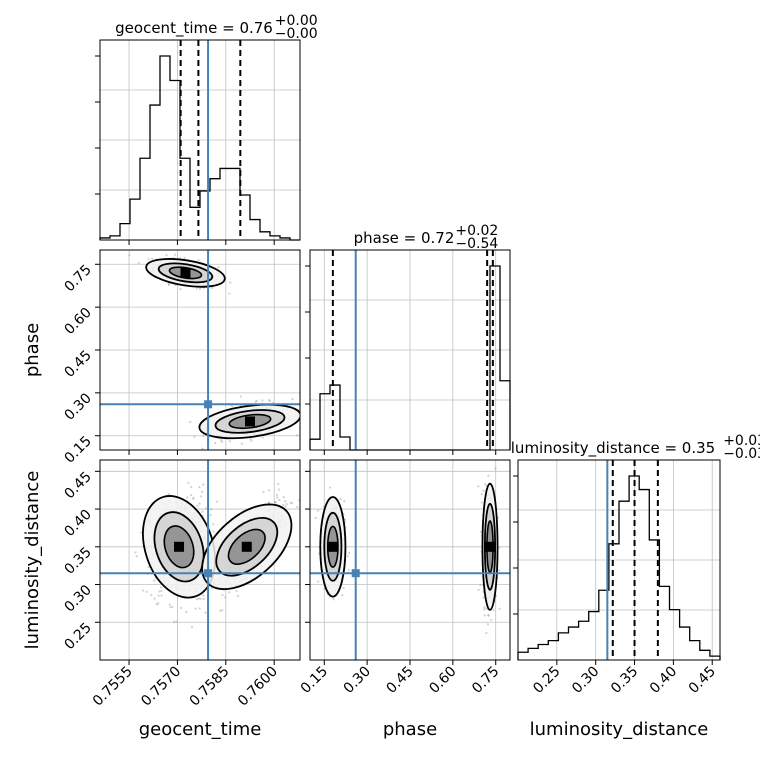 The image size is (760, 760). Describe the element at coordinates (476, 244) in the screenshot. I see `title-sub: −0.54` at that location.